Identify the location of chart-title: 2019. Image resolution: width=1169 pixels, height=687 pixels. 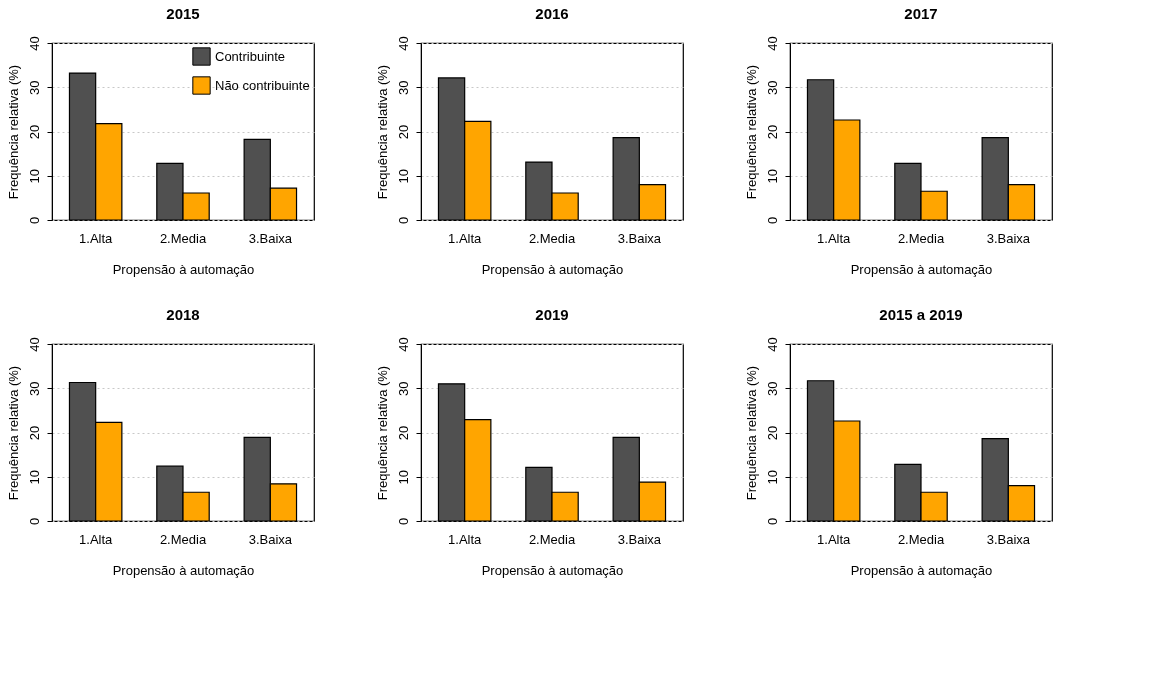
(552, 314).